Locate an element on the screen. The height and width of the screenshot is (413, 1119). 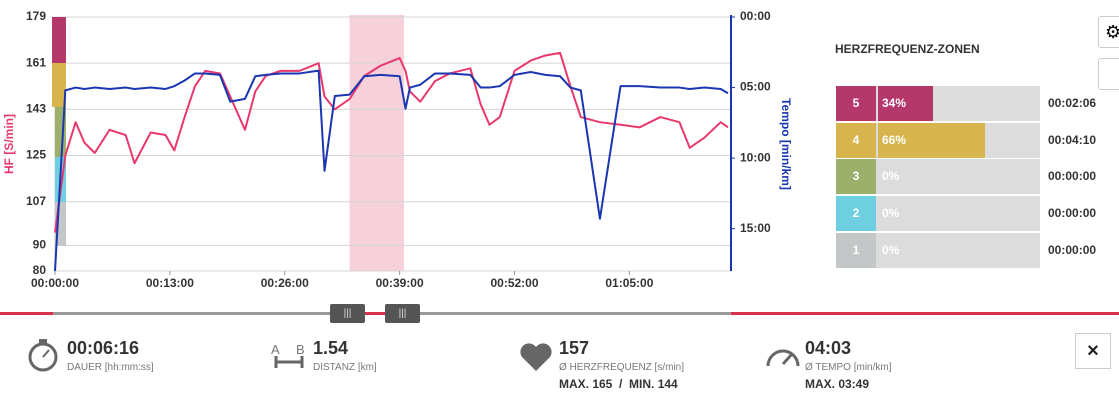
zone-time: 00:04:10 is located at coordinates (1072, 139).